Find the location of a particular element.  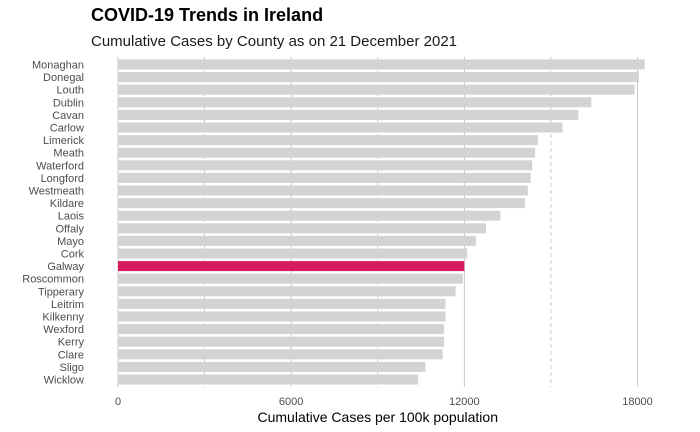

y-tick-label: Laois is located at coordinates (71, 217).